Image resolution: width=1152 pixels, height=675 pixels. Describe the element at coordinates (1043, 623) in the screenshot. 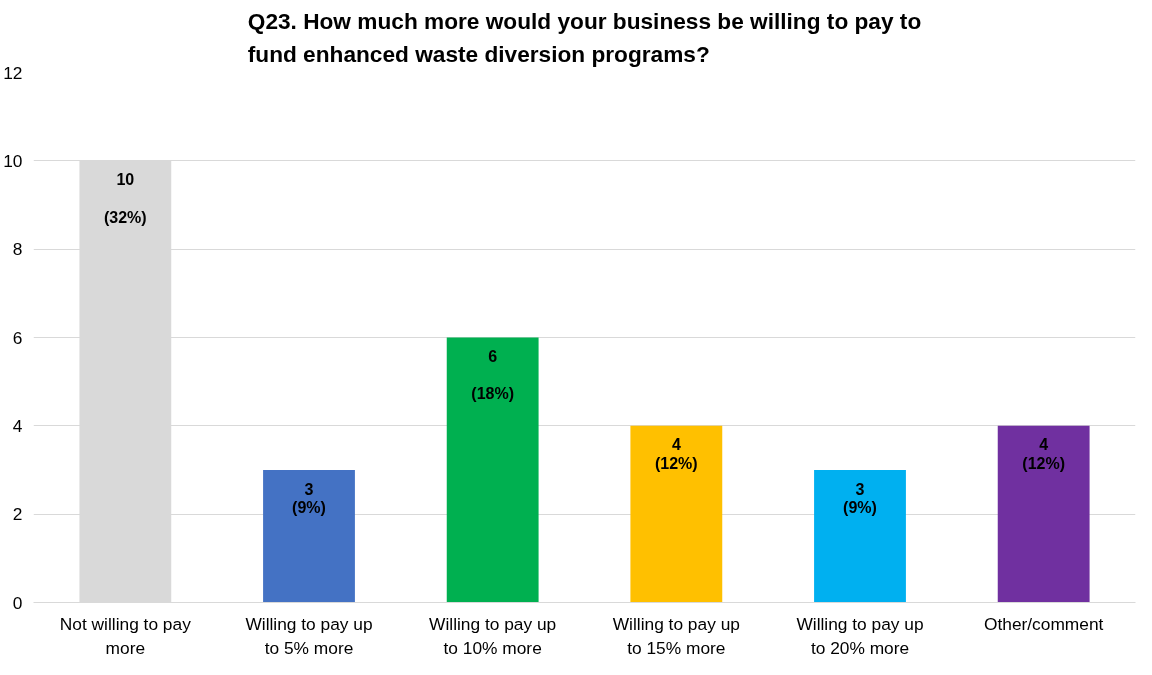

I see `x-tick-label: Other/comment` at that location.